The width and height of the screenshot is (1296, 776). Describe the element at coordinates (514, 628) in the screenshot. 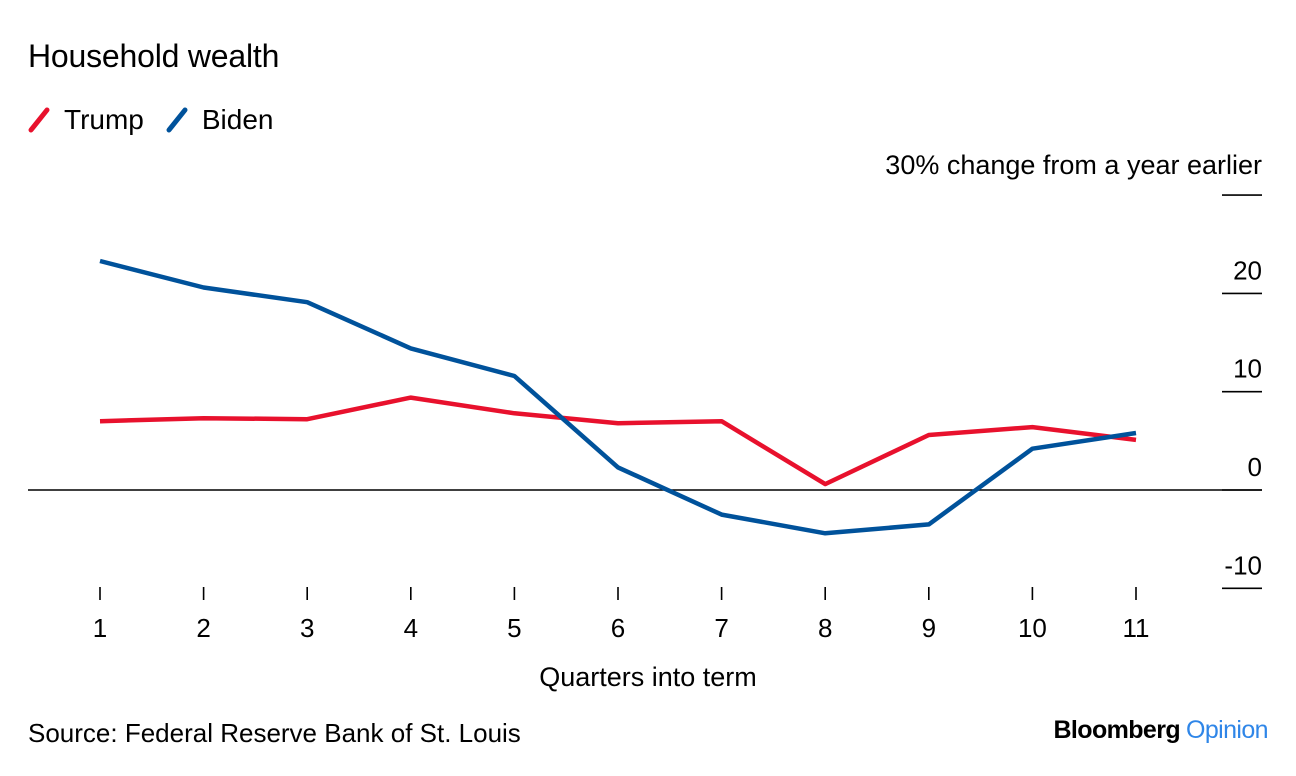

I see `x-tick-label-4: 5` at that location.